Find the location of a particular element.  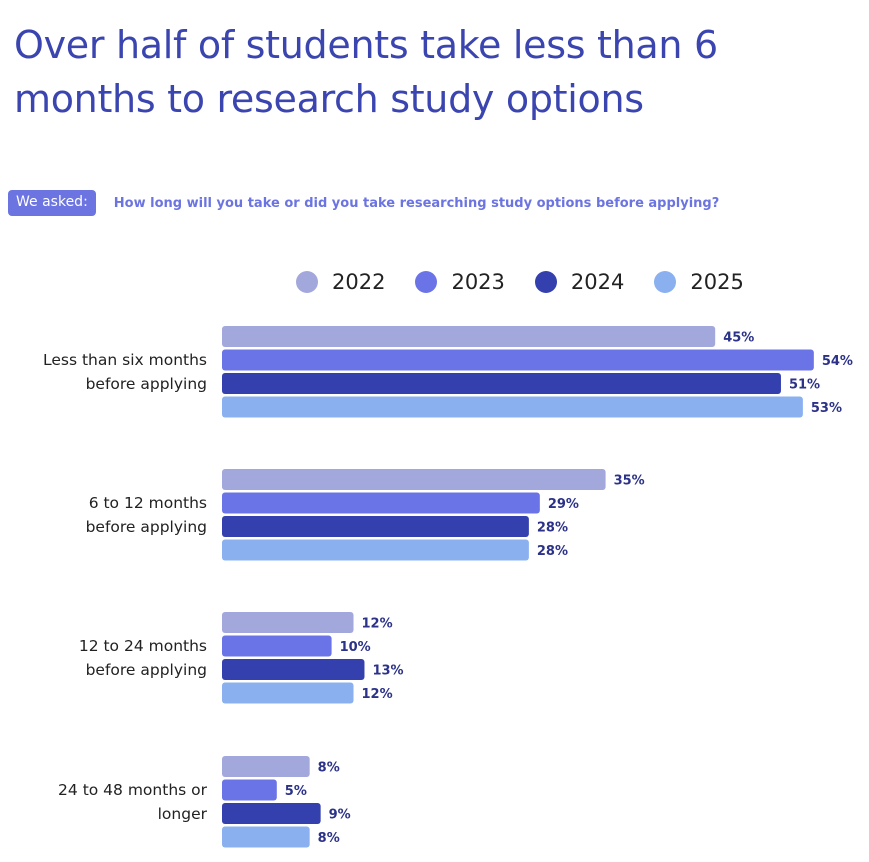

legend-item-2024: 2024 is located at coordinates (579, 282).